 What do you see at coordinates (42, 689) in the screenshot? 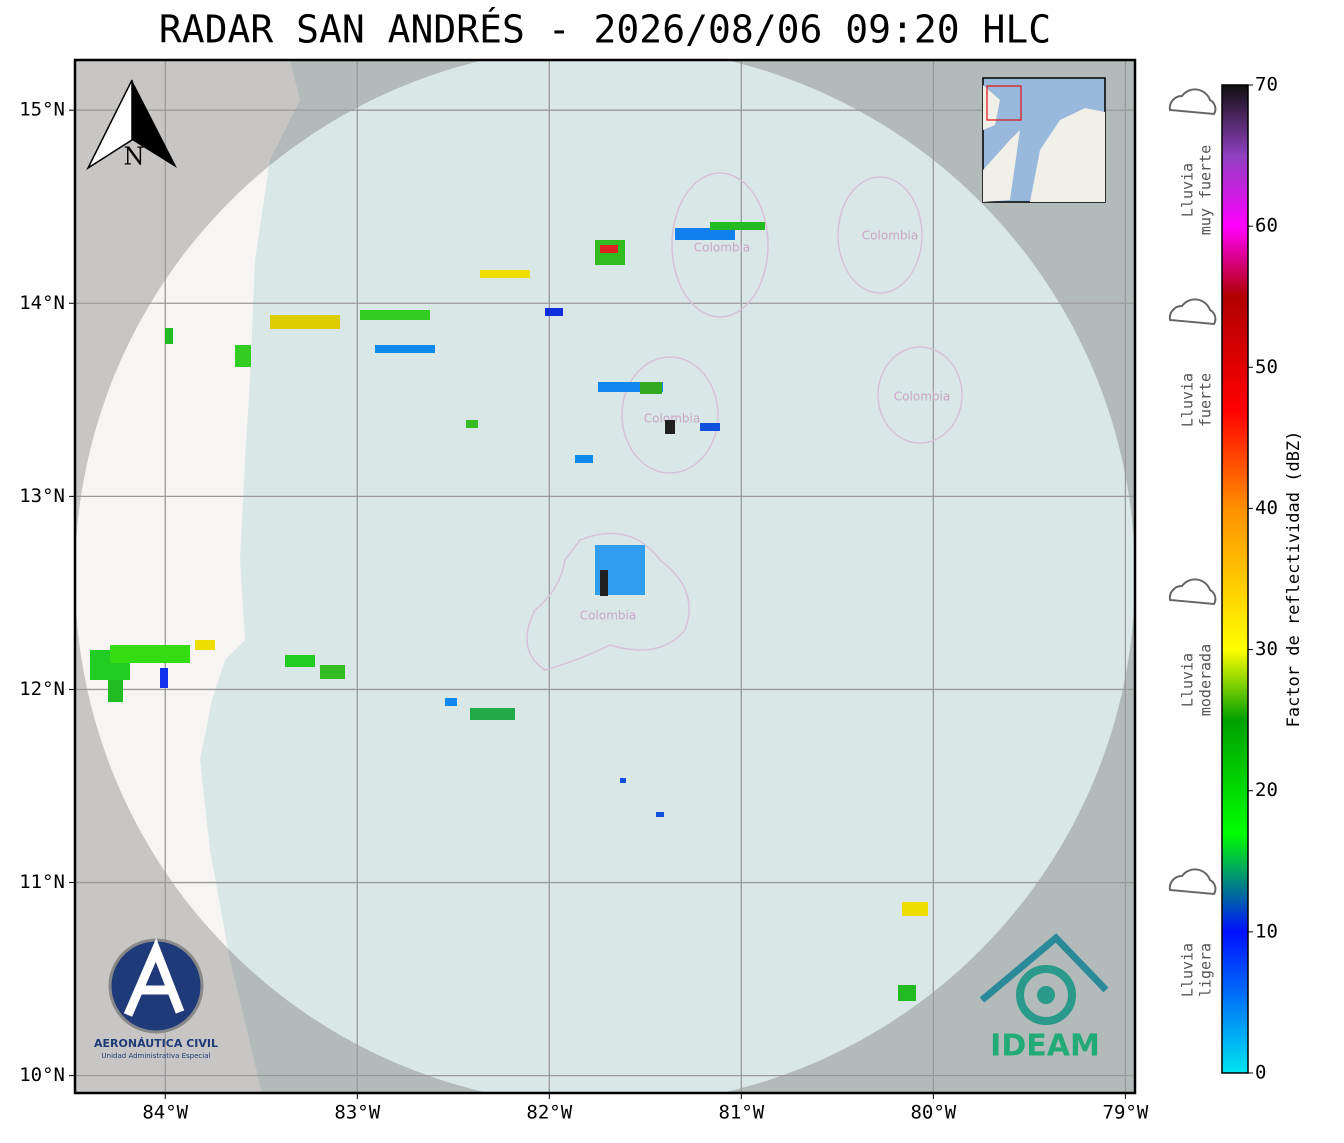
I see `y-tick-label: 12°N` at bounding box center [42, 689].